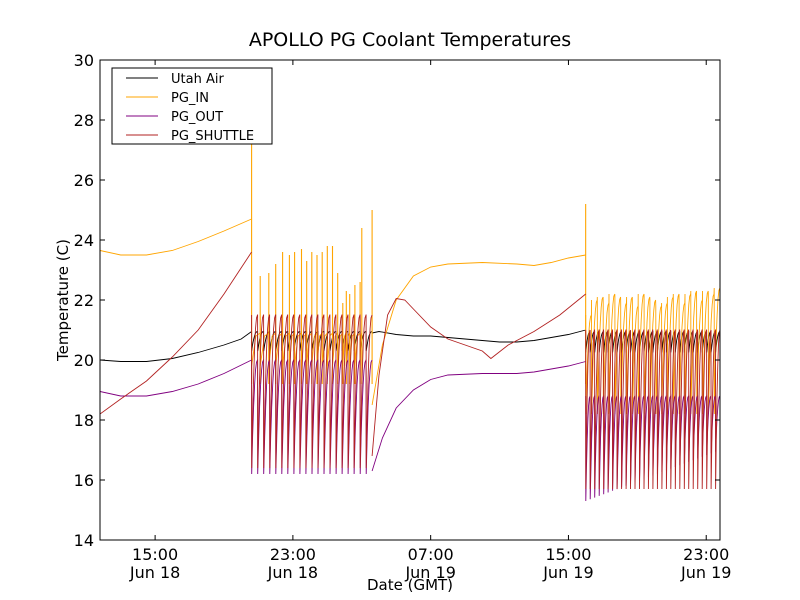  What do you see at coordinates (84, 240) in the screenshot?
I see `y-tick-label: 24` at bounding box center [84, 240].